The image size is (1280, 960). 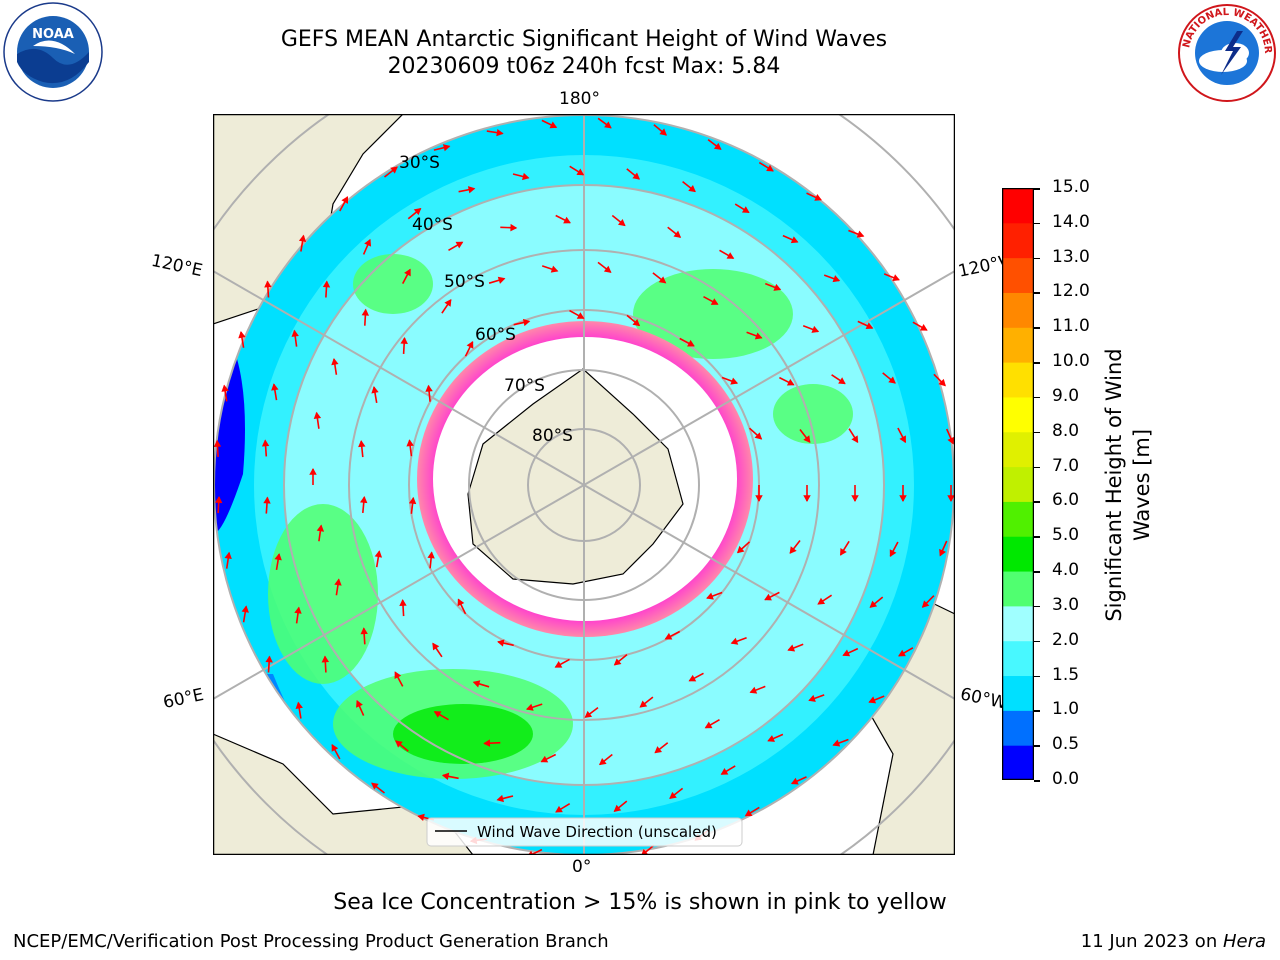 What do you see at coordinates (1071, 187) in the screenshot?
I see `colorbar-tick-label: 15.0` at bounding box center [1071, 187].